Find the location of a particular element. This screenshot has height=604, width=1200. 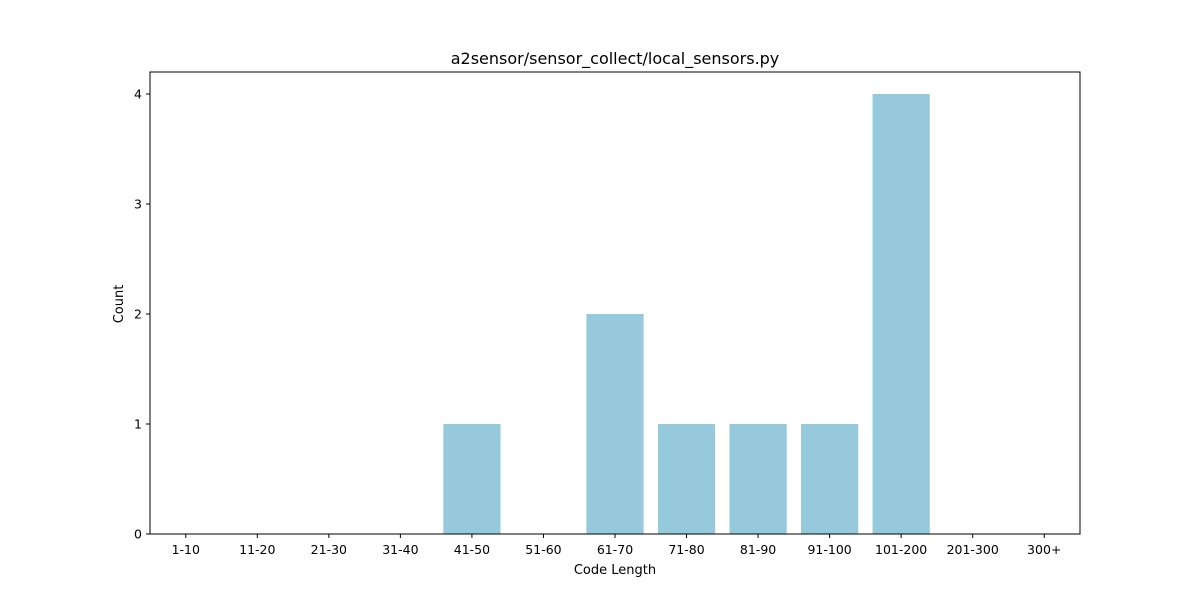

x-tick-label: 91-100 is located at coordinates (829, 549).